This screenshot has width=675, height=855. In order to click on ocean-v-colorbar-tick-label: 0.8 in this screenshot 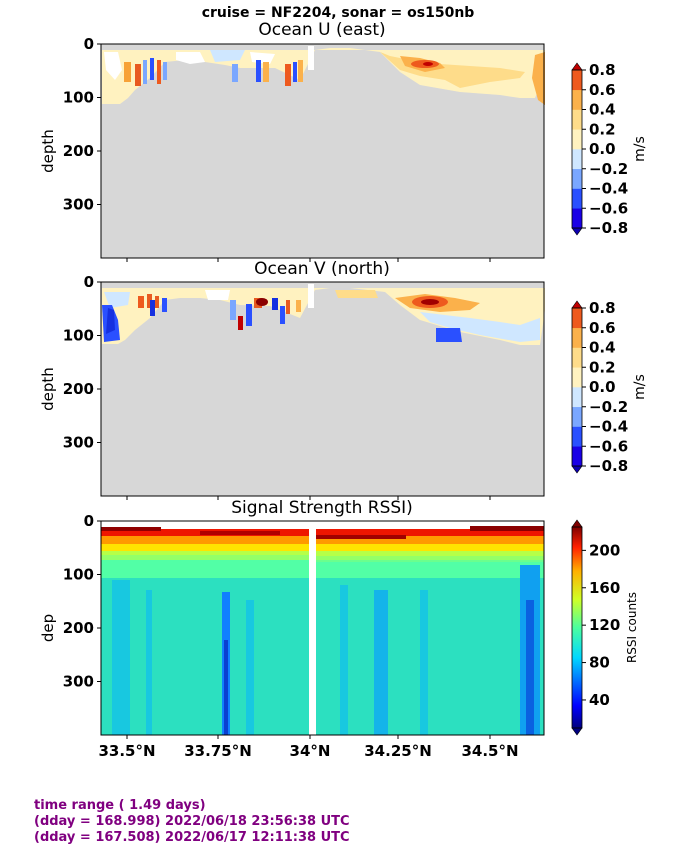, I will do `click(602, 308)`.